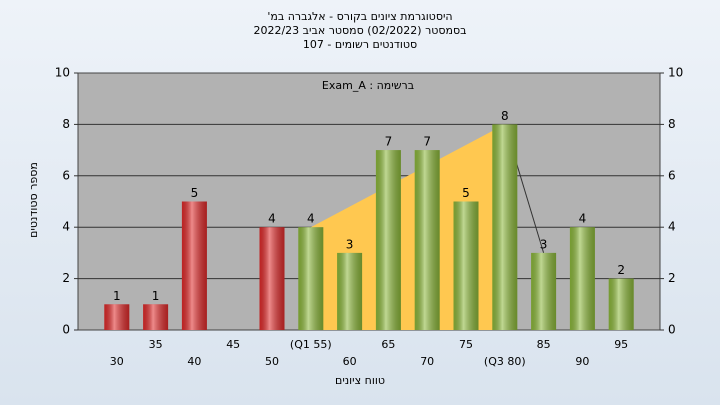 This screenshot has height=405, width=720. What do you see at coordinates (544, 344) in the screenshot?
I see `x-tick-label: 85` at bounding box center [544, 344].